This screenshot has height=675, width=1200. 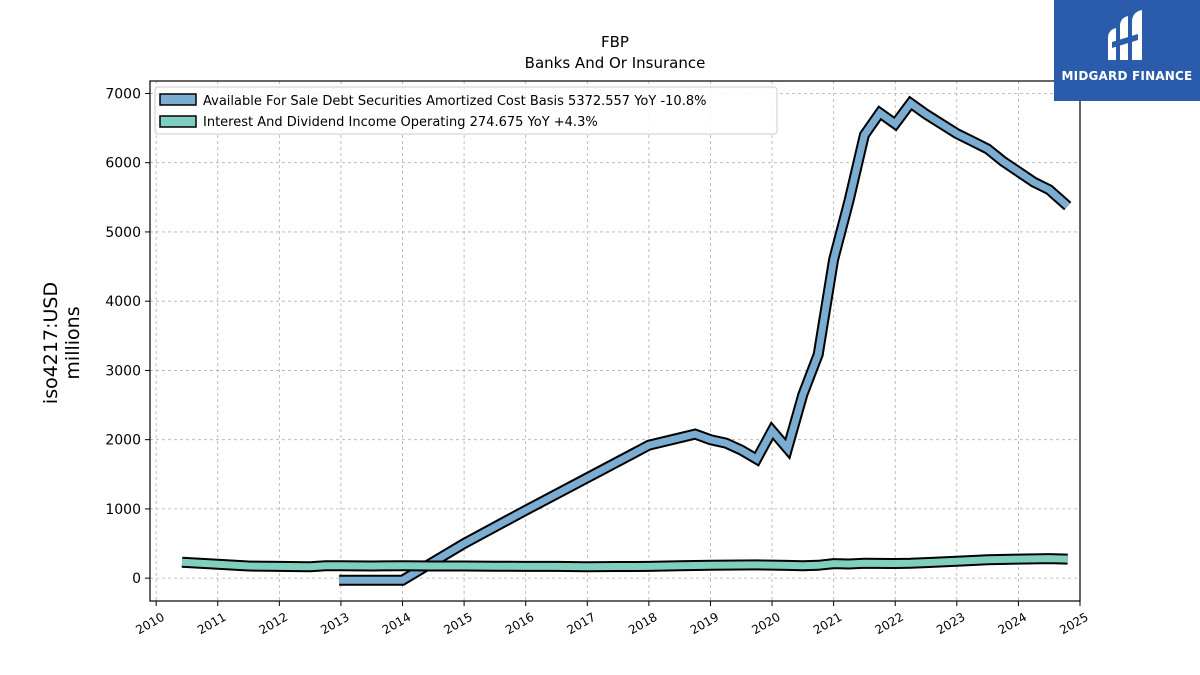 What do you see at coordinates (123, 233) in the screenshot?
I see `y-tick-label: 5000` at bounding box center [123, 233].